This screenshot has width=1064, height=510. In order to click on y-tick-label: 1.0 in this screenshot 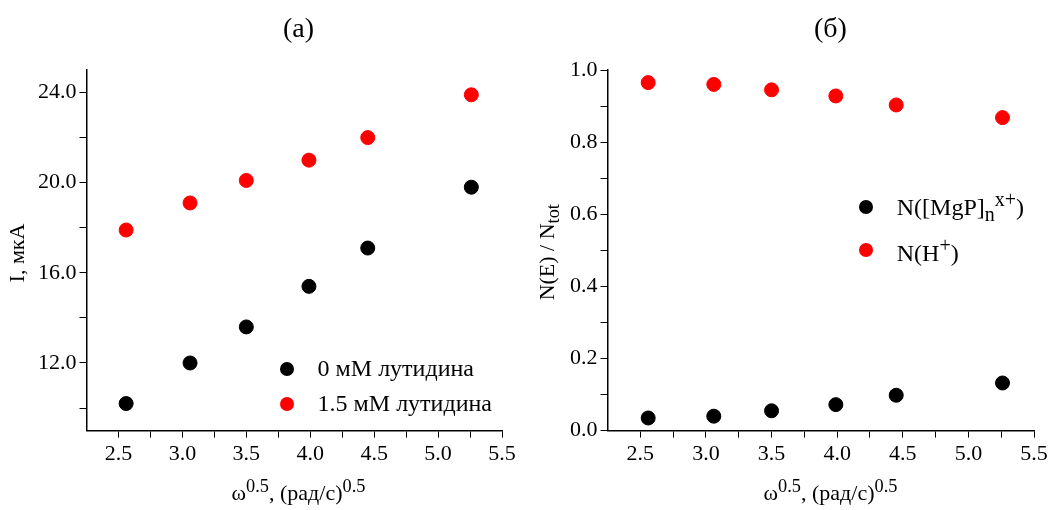, I will do `click(584, 68)`.